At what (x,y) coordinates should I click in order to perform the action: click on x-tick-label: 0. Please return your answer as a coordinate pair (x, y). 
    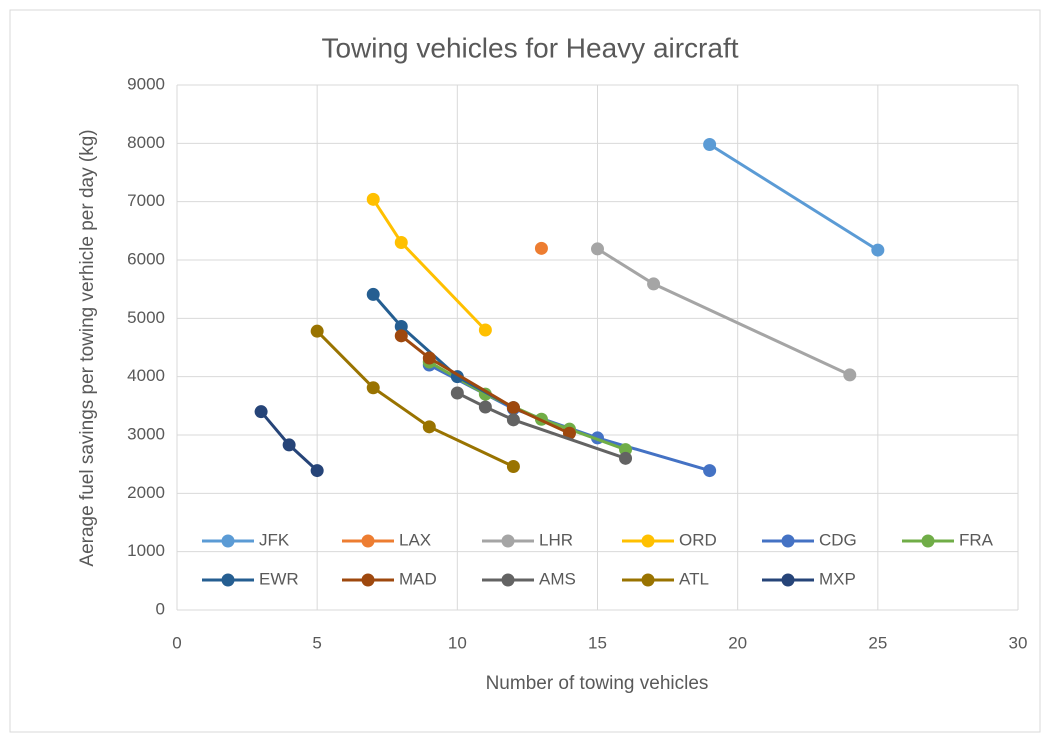
    Looking at the image, I should click on (176, 642).